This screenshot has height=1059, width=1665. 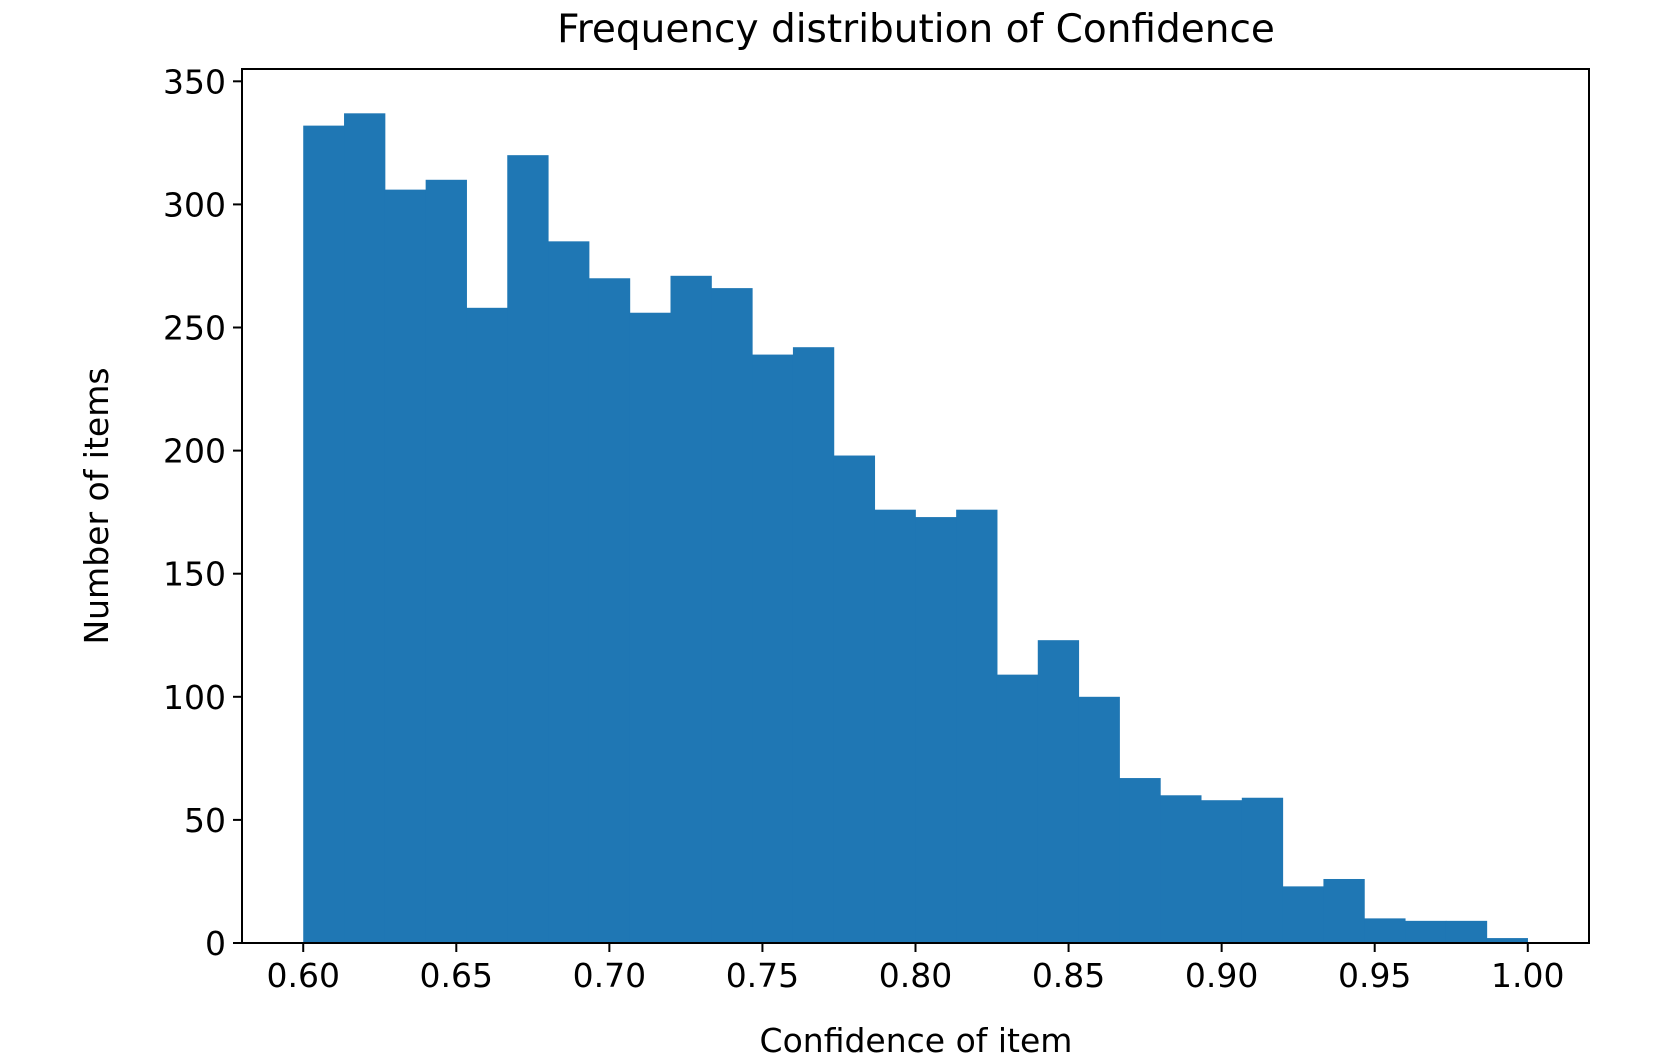 What do you see at coordinates (456, 975) in the screenshot?
I see `x-tick-label: 0.65` at bounding box center [456, 975].